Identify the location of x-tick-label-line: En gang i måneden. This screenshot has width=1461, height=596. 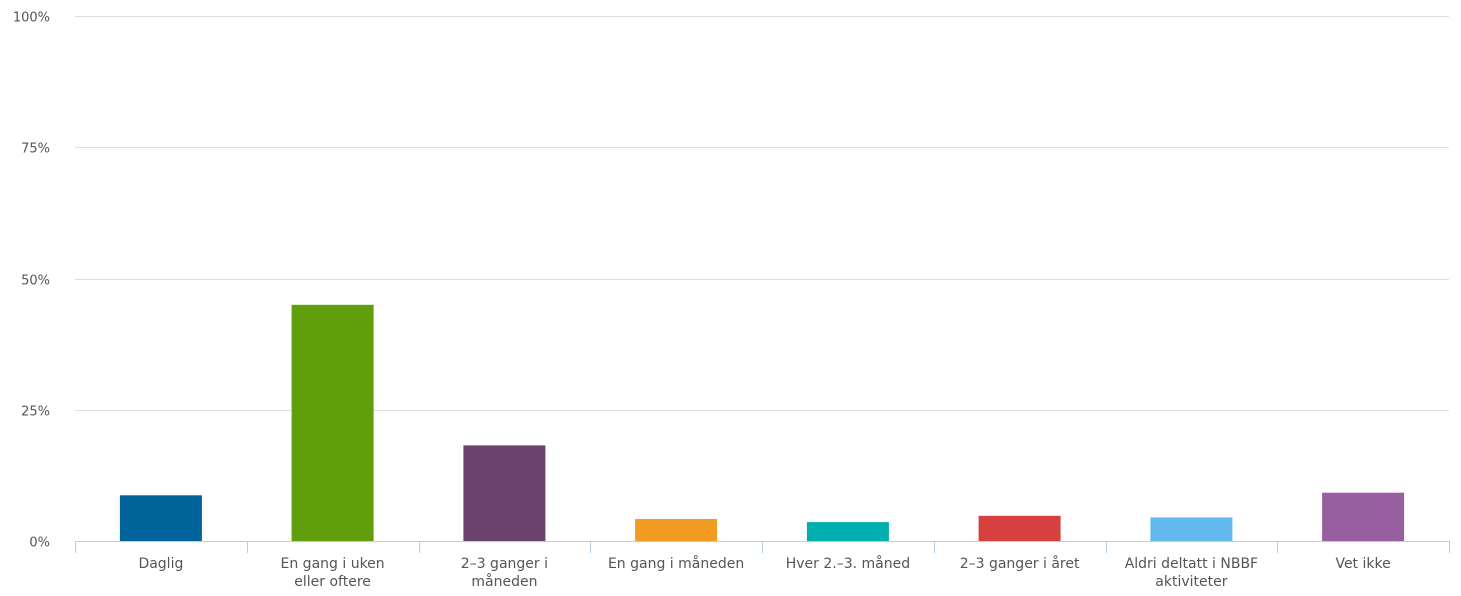
(676, 563).